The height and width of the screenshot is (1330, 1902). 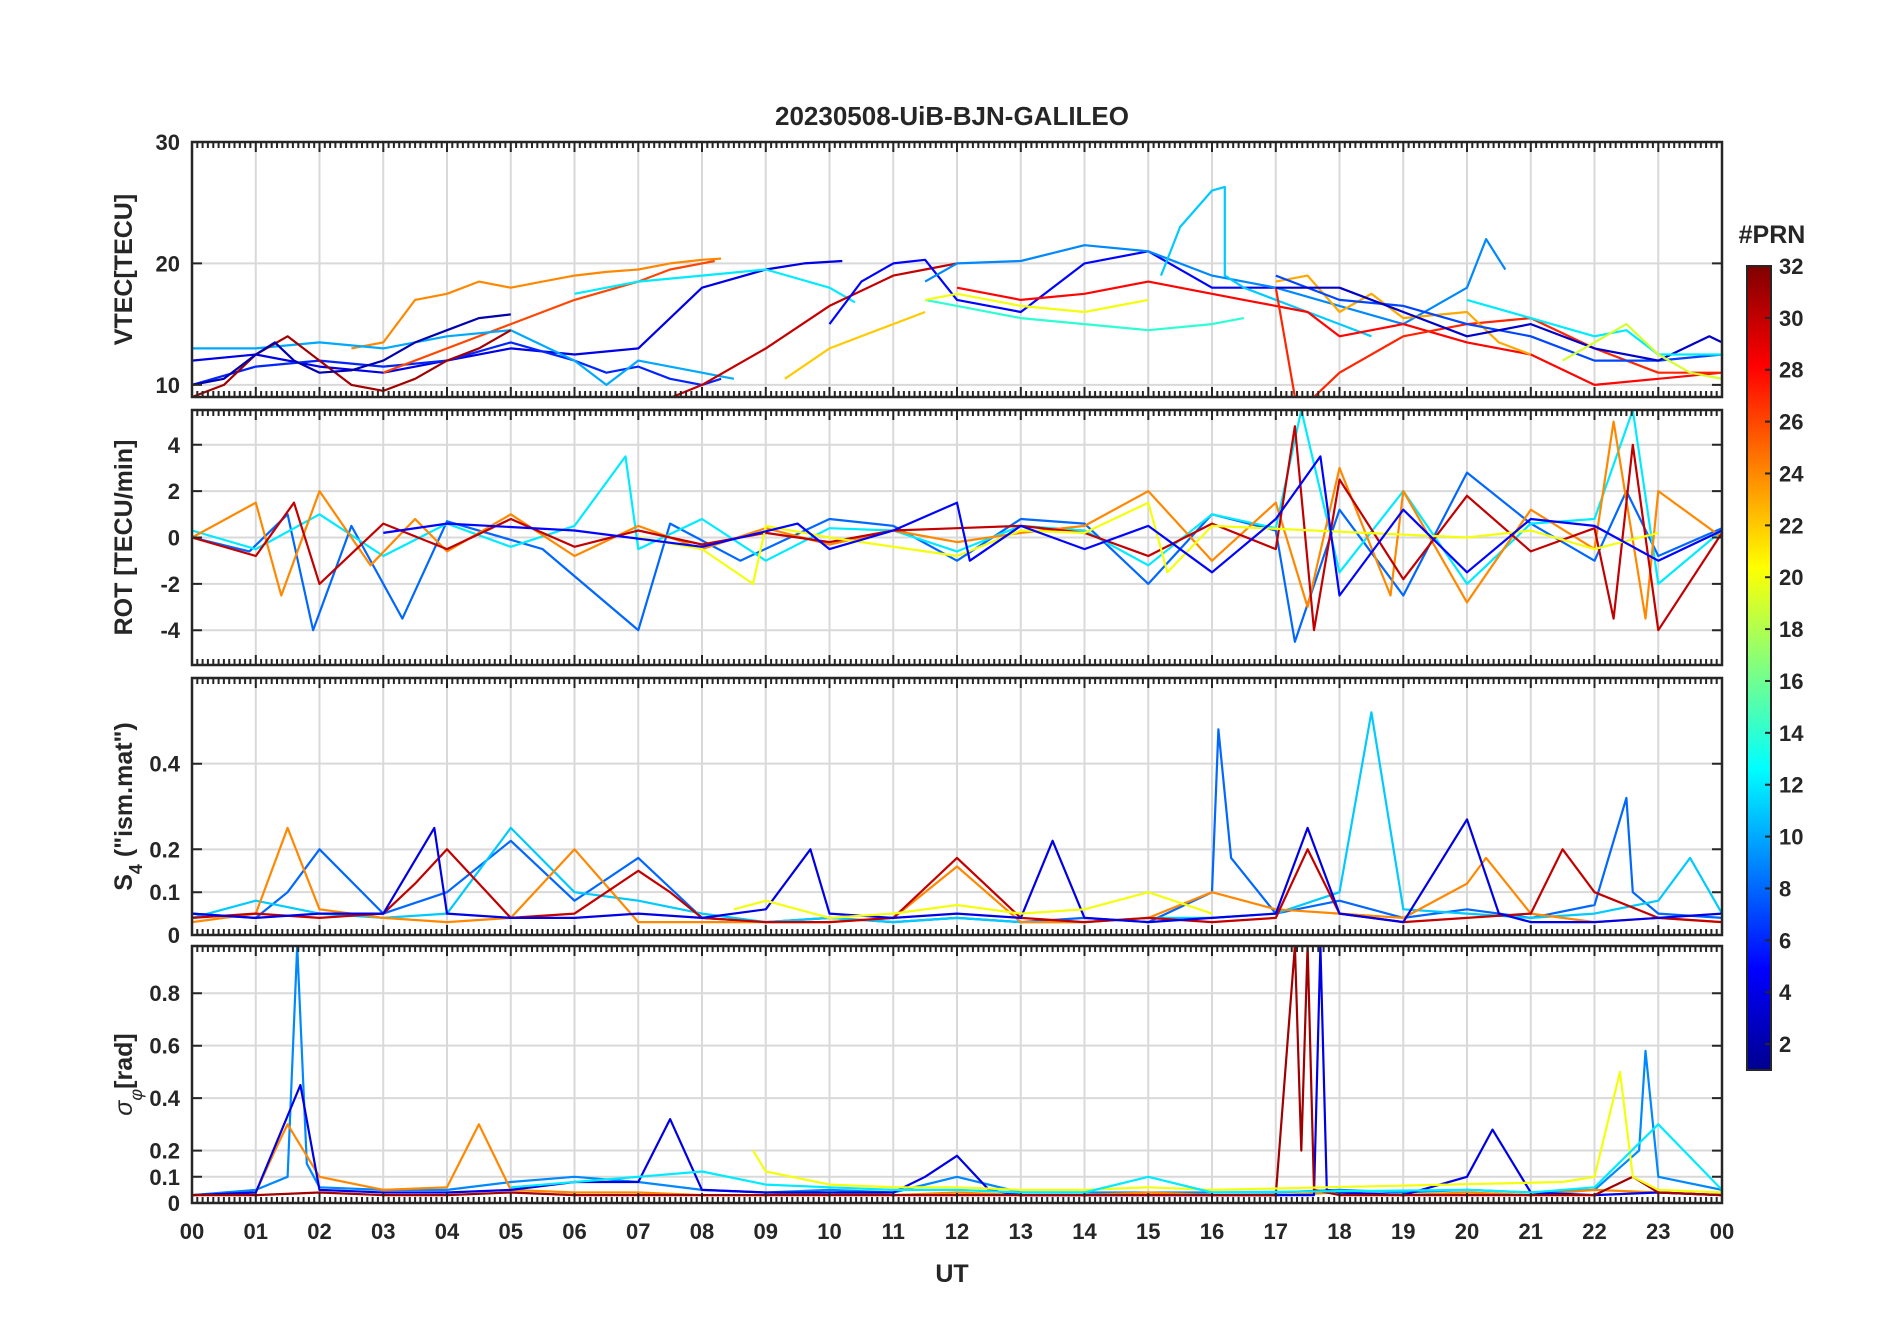 I want to click on y-axis-label: σφ[rad], so click(x=128, y=1074).